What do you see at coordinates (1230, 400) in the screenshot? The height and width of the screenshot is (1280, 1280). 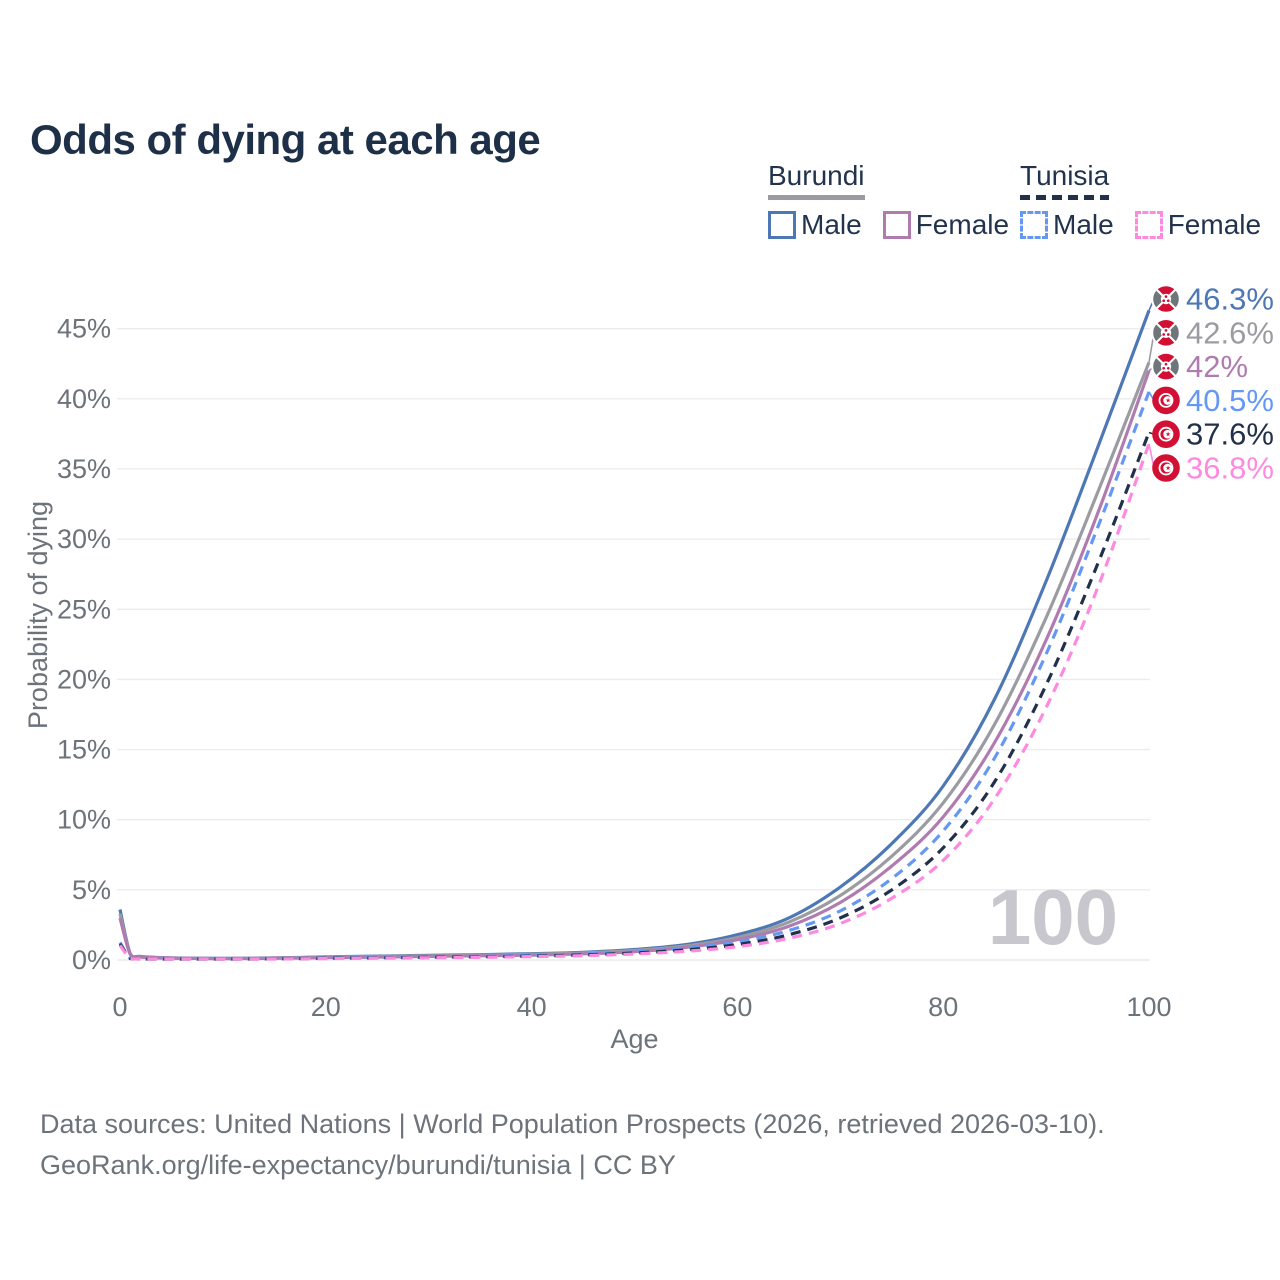 I see `end-value-label-tunisia-male: 40.5%` at bounding box center [1230, 400].